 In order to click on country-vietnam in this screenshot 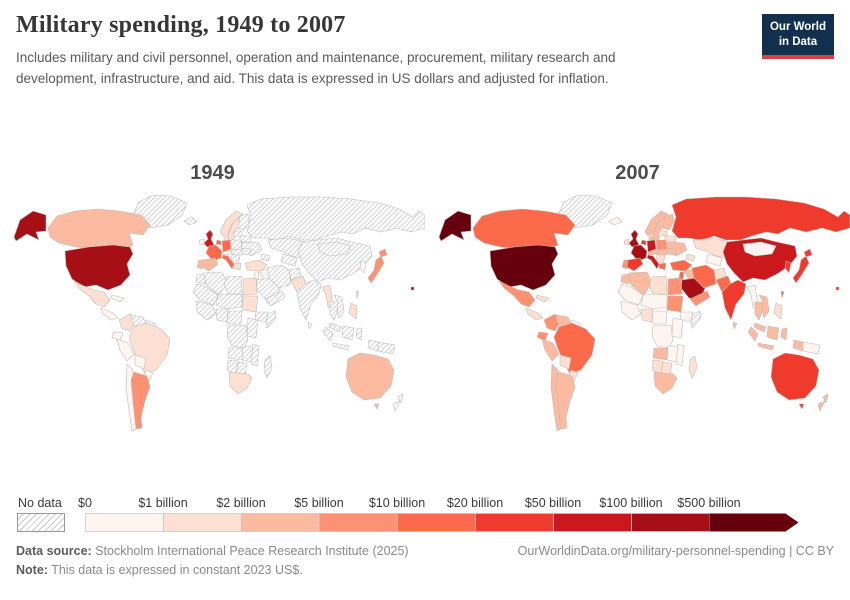, I will do `click(764, 306)`.